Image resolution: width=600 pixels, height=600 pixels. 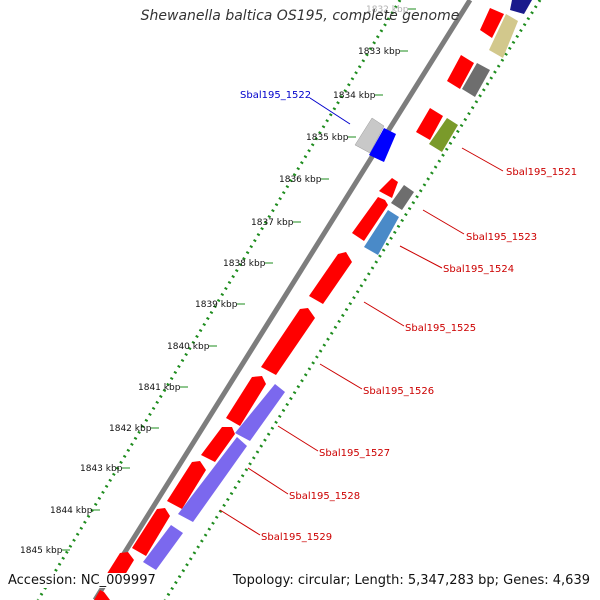 I want to click on gene-arrow-khaki, so click(x=503, y=36).